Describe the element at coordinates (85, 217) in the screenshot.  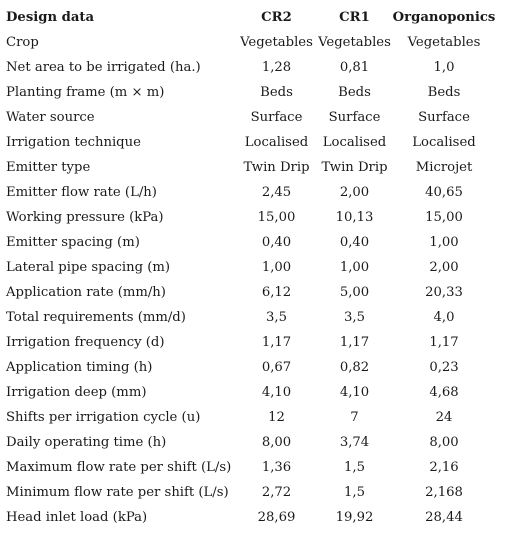
I see `row-label: Working pressure (kPa)` at that location.